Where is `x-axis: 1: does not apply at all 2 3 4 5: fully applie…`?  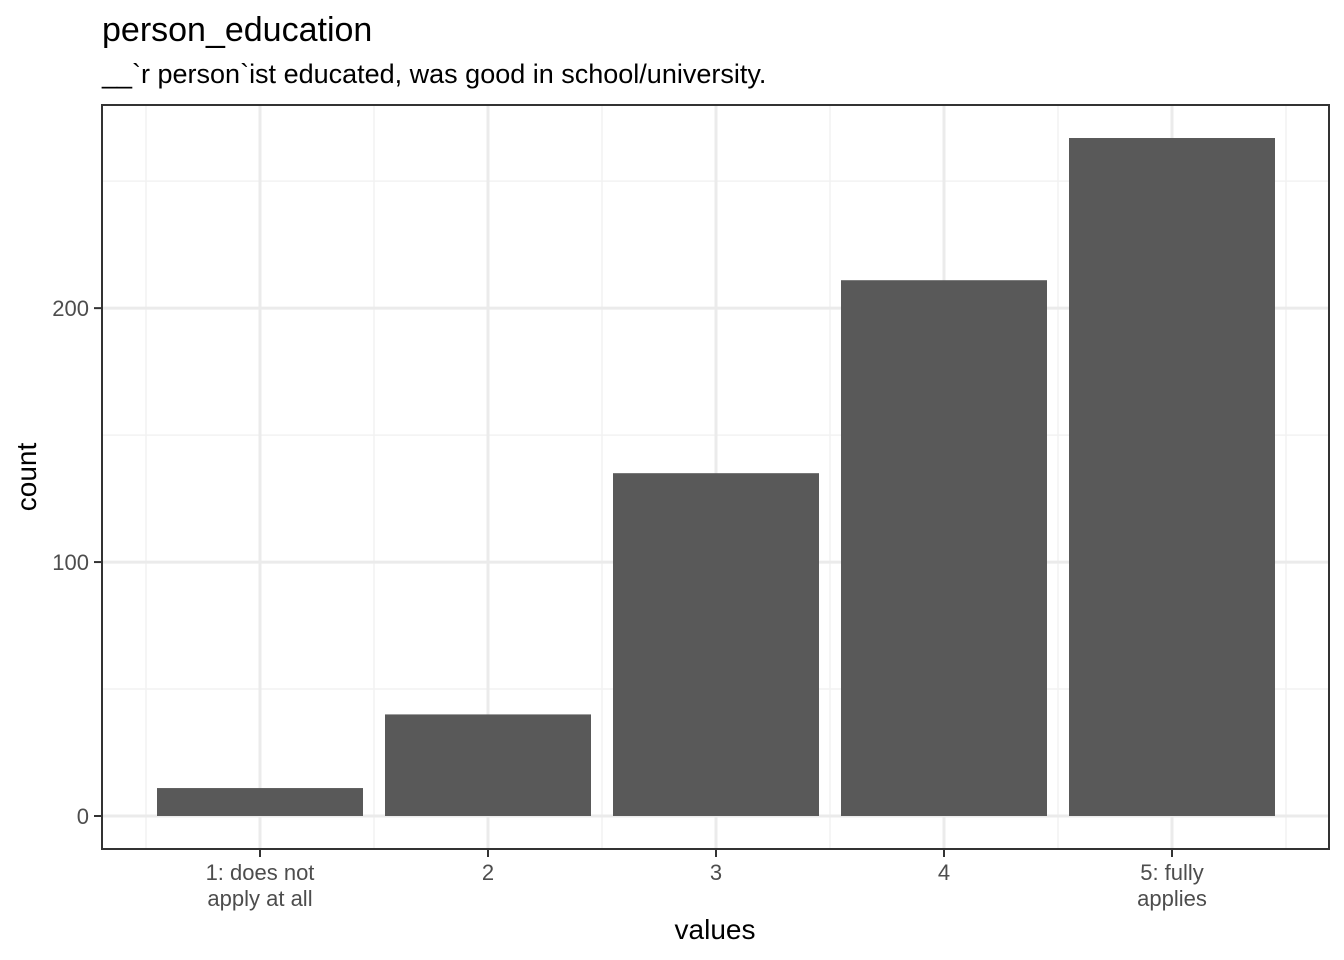 x-axis: 1: does not apply at all 2 3 4 5: fully applie… is located at coordinates (706, 880).